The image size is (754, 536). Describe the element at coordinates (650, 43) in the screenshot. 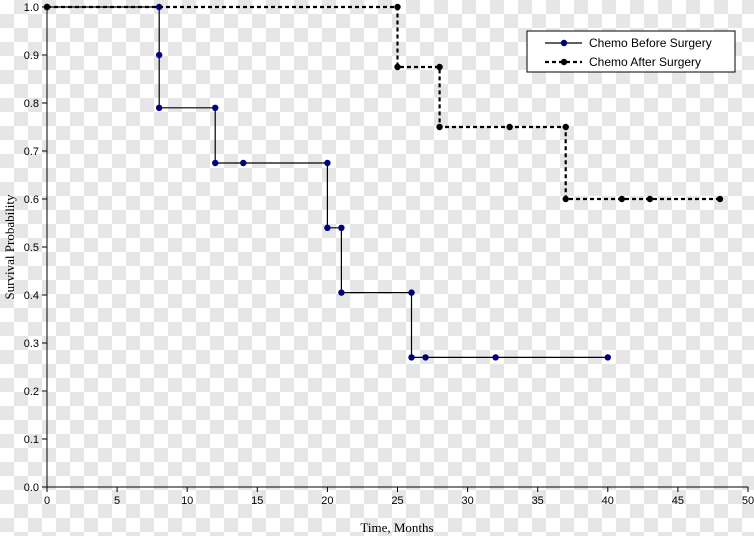

I see `legend-label-before: Chemo Before Surgery` at that location.